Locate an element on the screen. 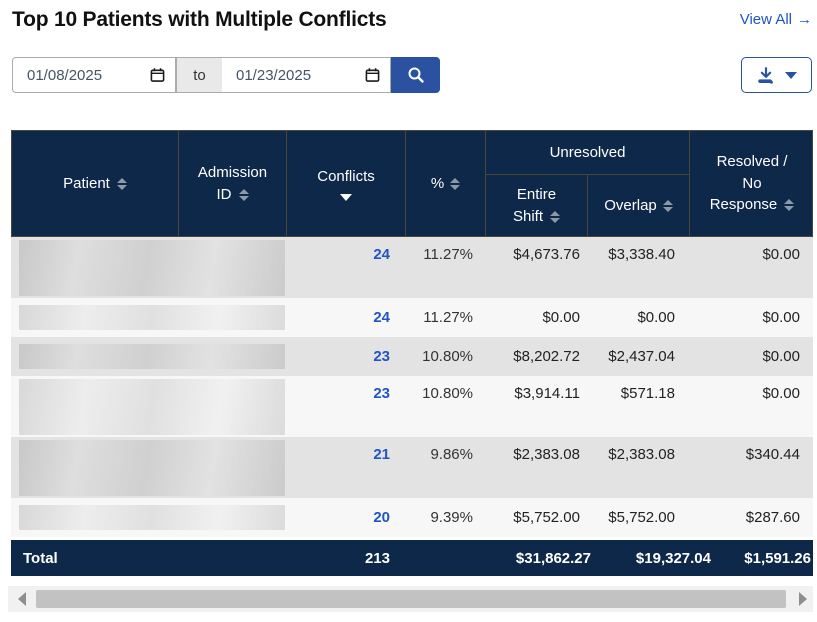  arrow-right-icon: → is located at coordinates (804, 19).